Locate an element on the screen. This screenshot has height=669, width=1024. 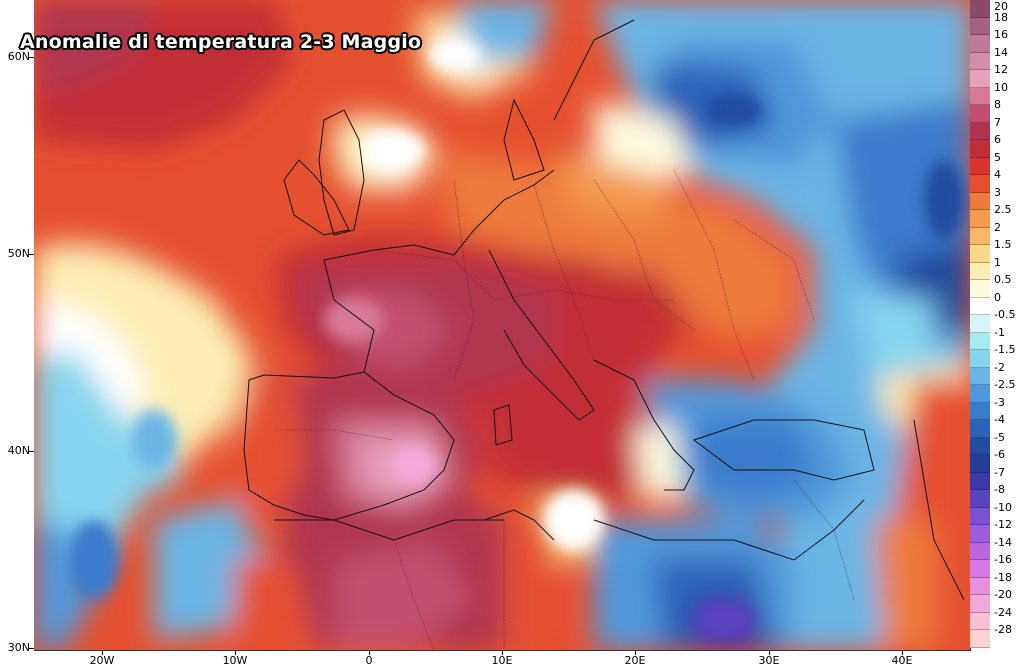
legend-row: -2 is located at coordinates (997, 373).